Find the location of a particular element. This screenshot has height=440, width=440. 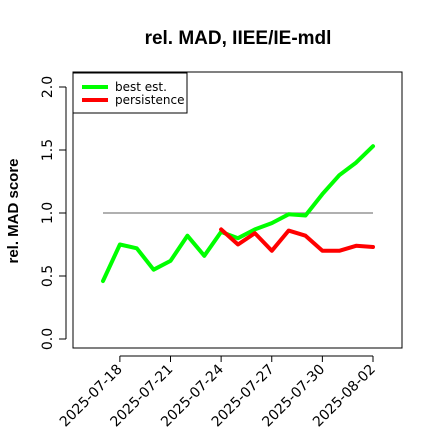

legend: best est.persistence is located at coordinates (130, 93).